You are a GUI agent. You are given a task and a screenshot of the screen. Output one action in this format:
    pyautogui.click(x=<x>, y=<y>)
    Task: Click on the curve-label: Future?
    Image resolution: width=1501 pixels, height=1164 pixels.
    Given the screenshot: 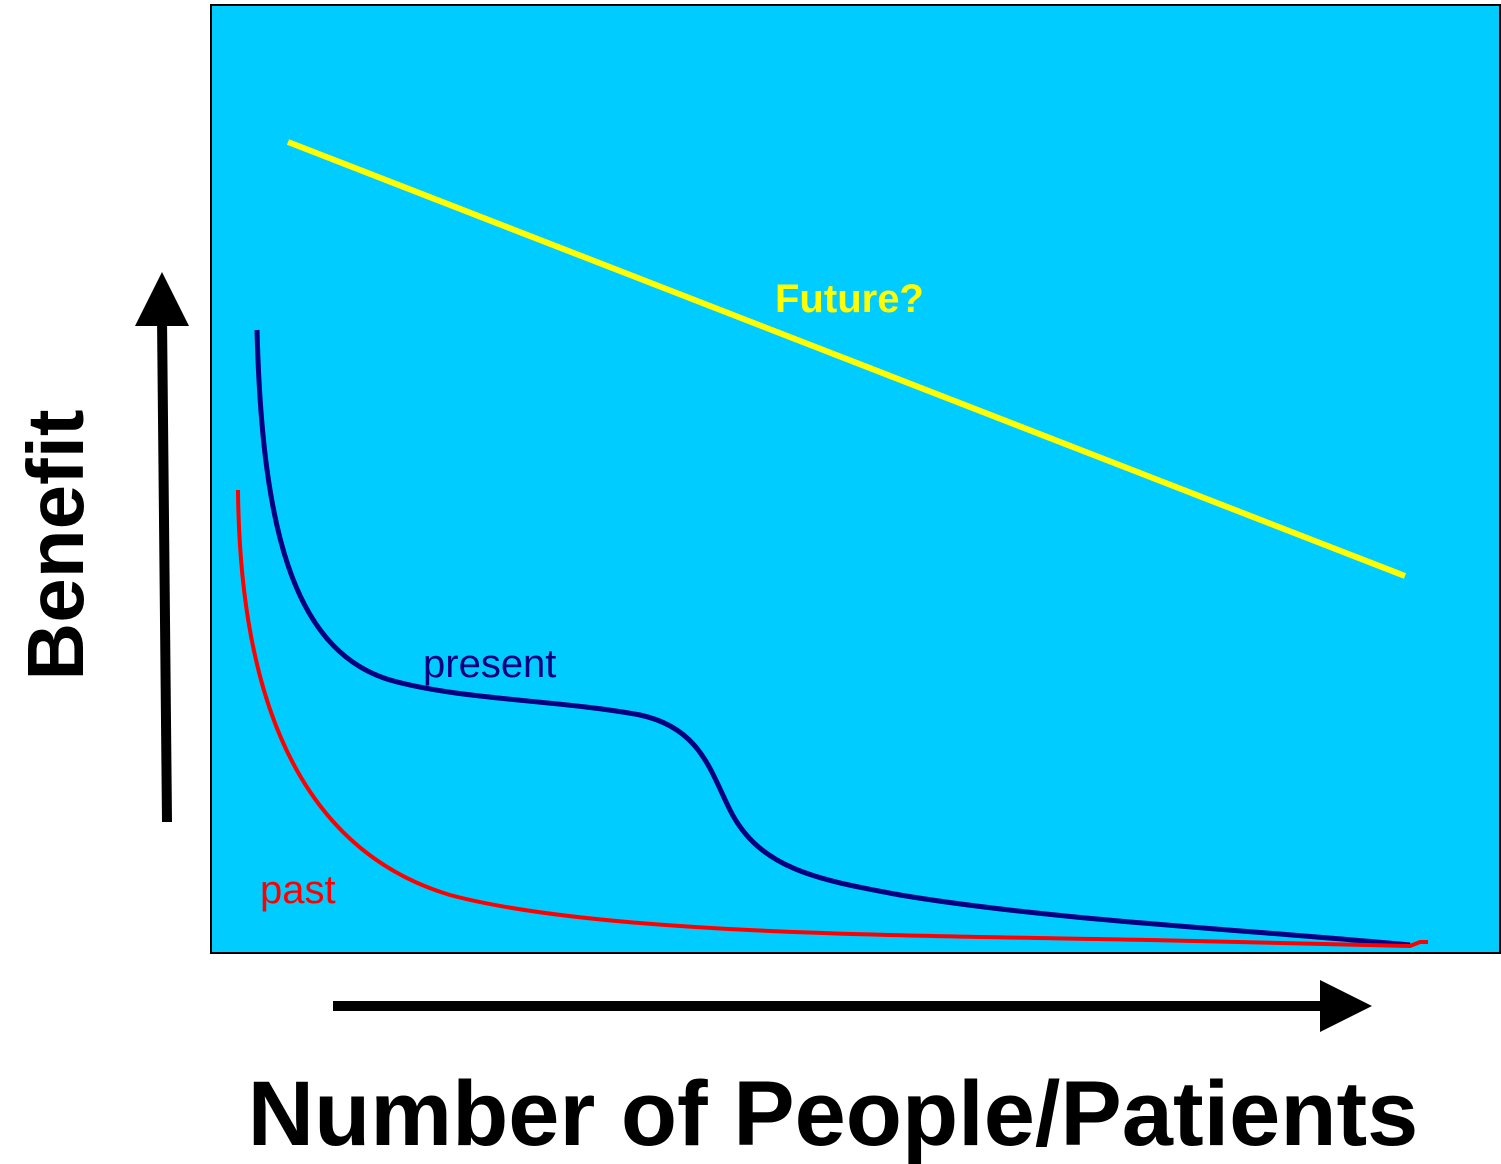 What is the action you would take?
    pyautogui.click(x=849, y=299)
    